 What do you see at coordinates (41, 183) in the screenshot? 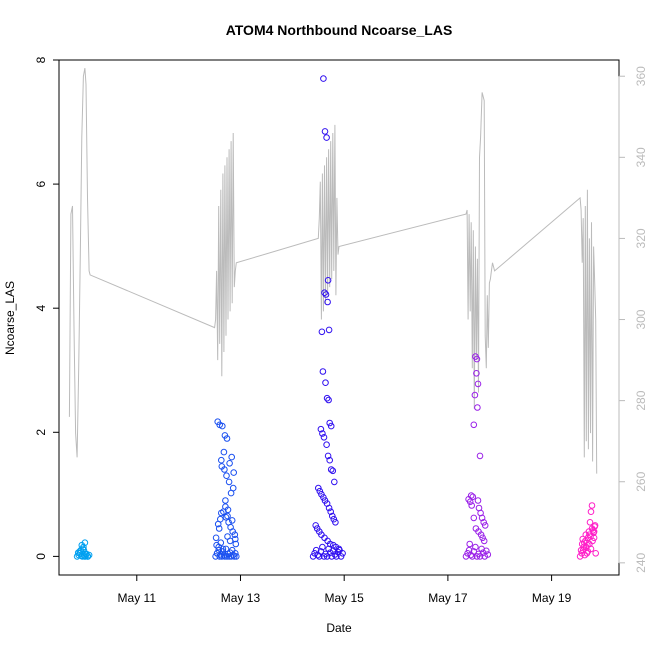
I see `y-tick-label: 6` at bounding box center [41, 183].